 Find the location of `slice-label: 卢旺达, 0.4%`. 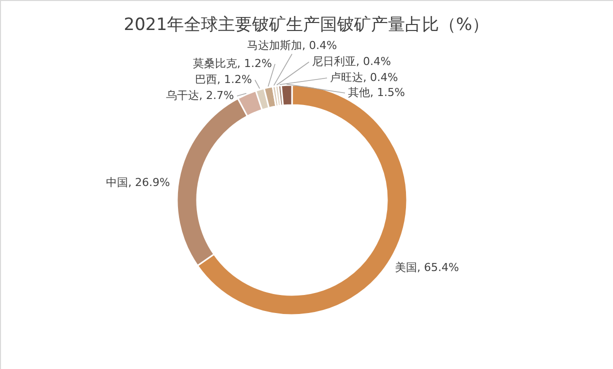

slice-label: 卢旺达, 0.4% is located at coordinates (364, 77).